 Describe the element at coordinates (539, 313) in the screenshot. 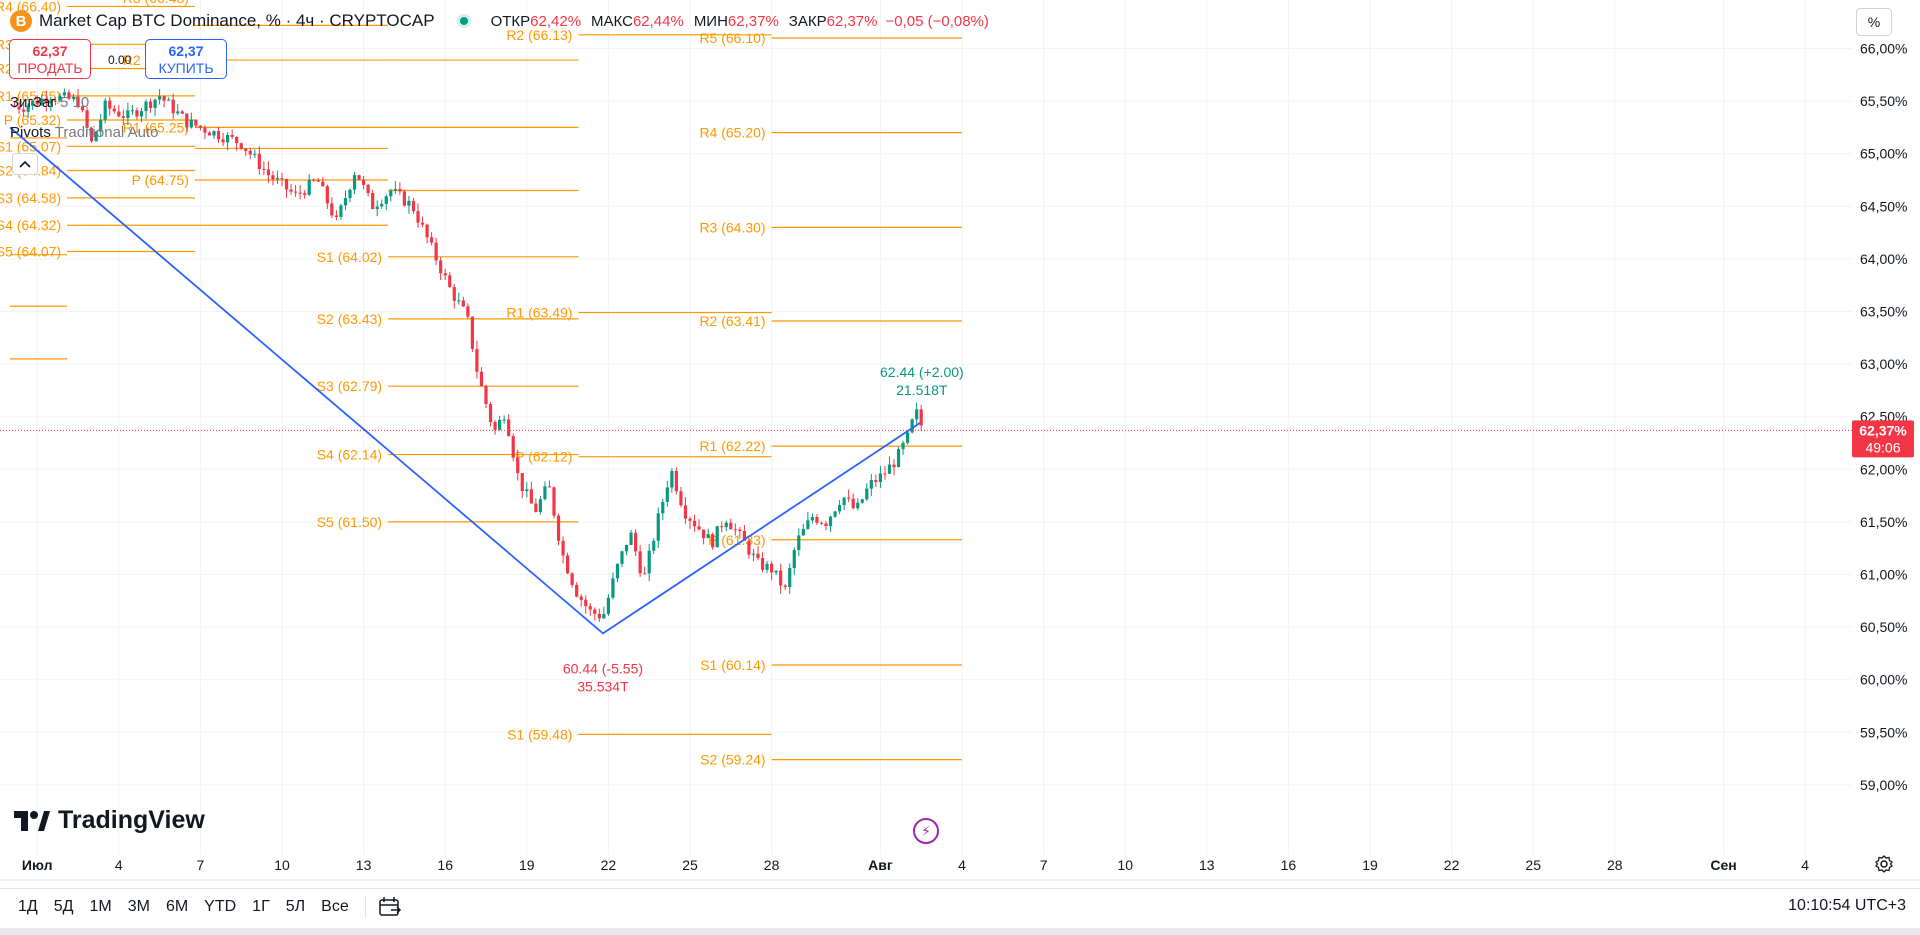

I see `pivot-label: R1 (63.49)` at that location.